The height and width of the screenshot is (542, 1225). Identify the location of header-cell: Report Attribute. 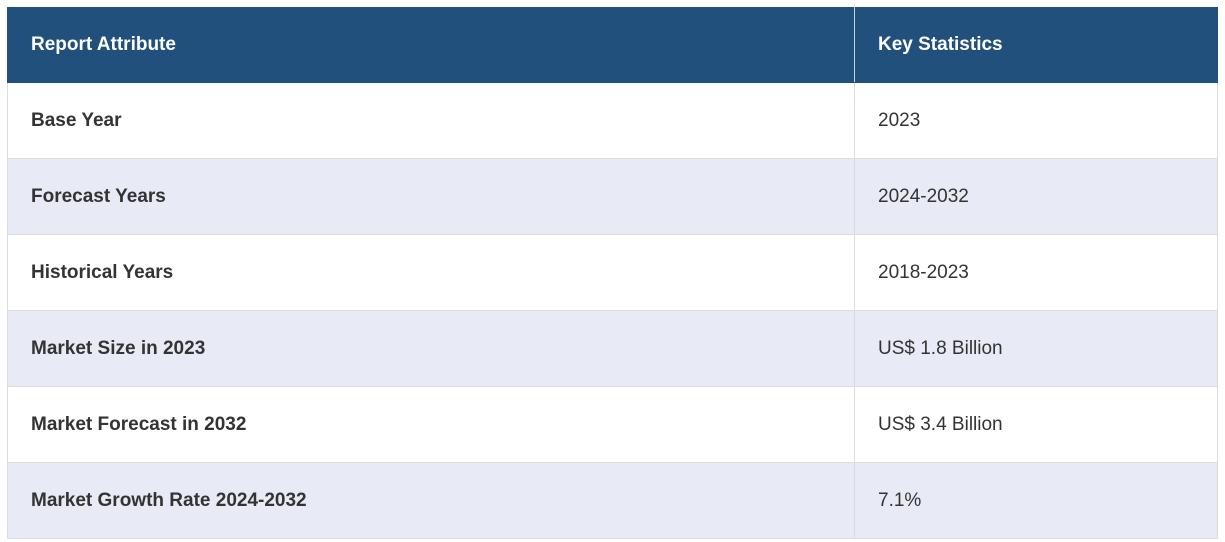
(431, 45).